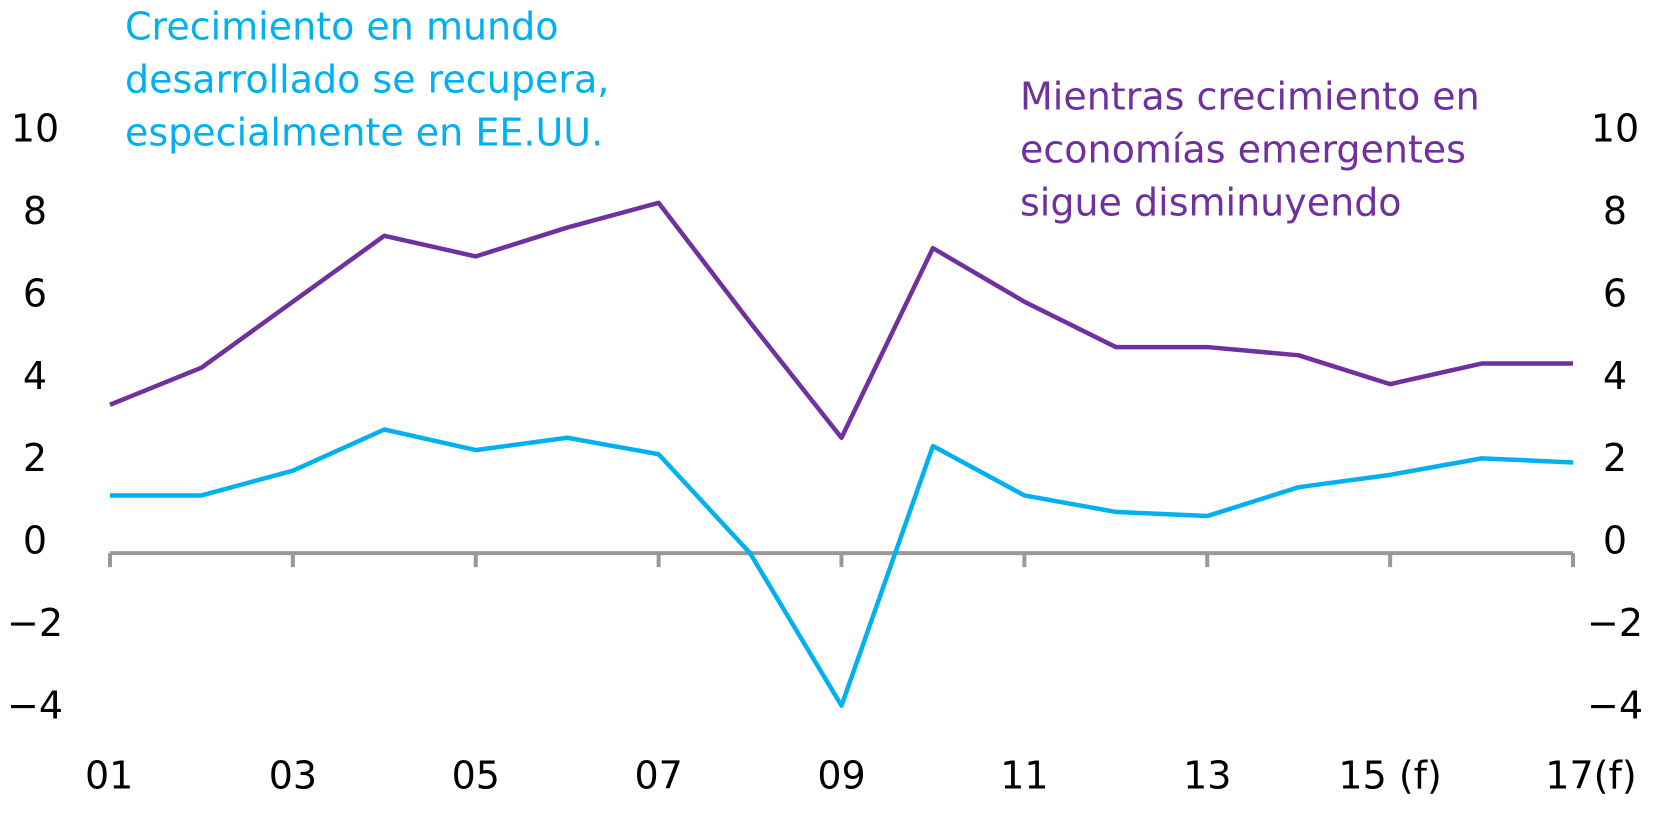 Image resolution: width=1673 pixels, height=814 pixels. What do you see at coordinates (1615, 706) in the screenshot?
I see `y2-tick-label: −4` at bounding box center [1615, 706].